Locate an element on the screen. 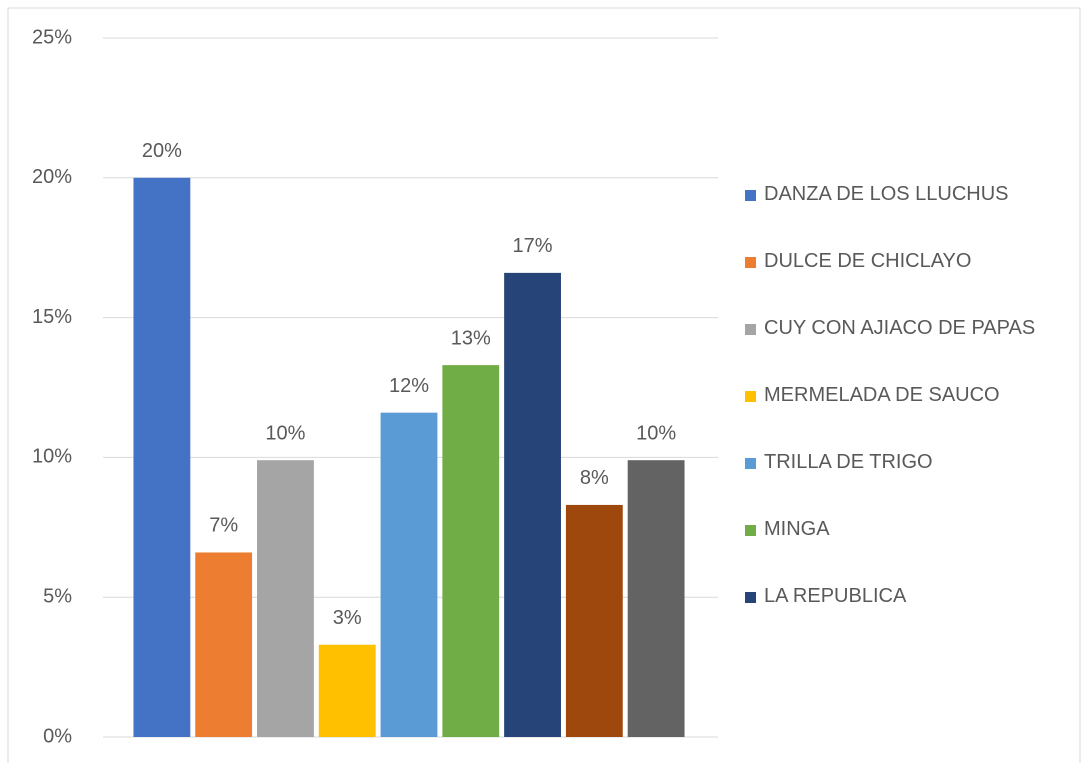 This screenshot has height=763, width=1089. y-tick-label: 0% is located at coordinates (57, 736).